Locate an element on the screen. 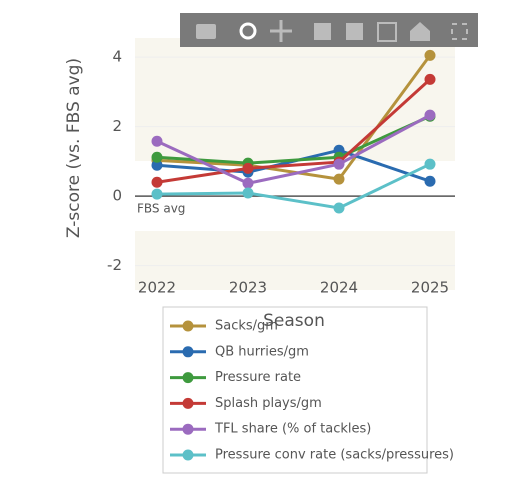  zoom-icon is located at coordinates (248, 31).